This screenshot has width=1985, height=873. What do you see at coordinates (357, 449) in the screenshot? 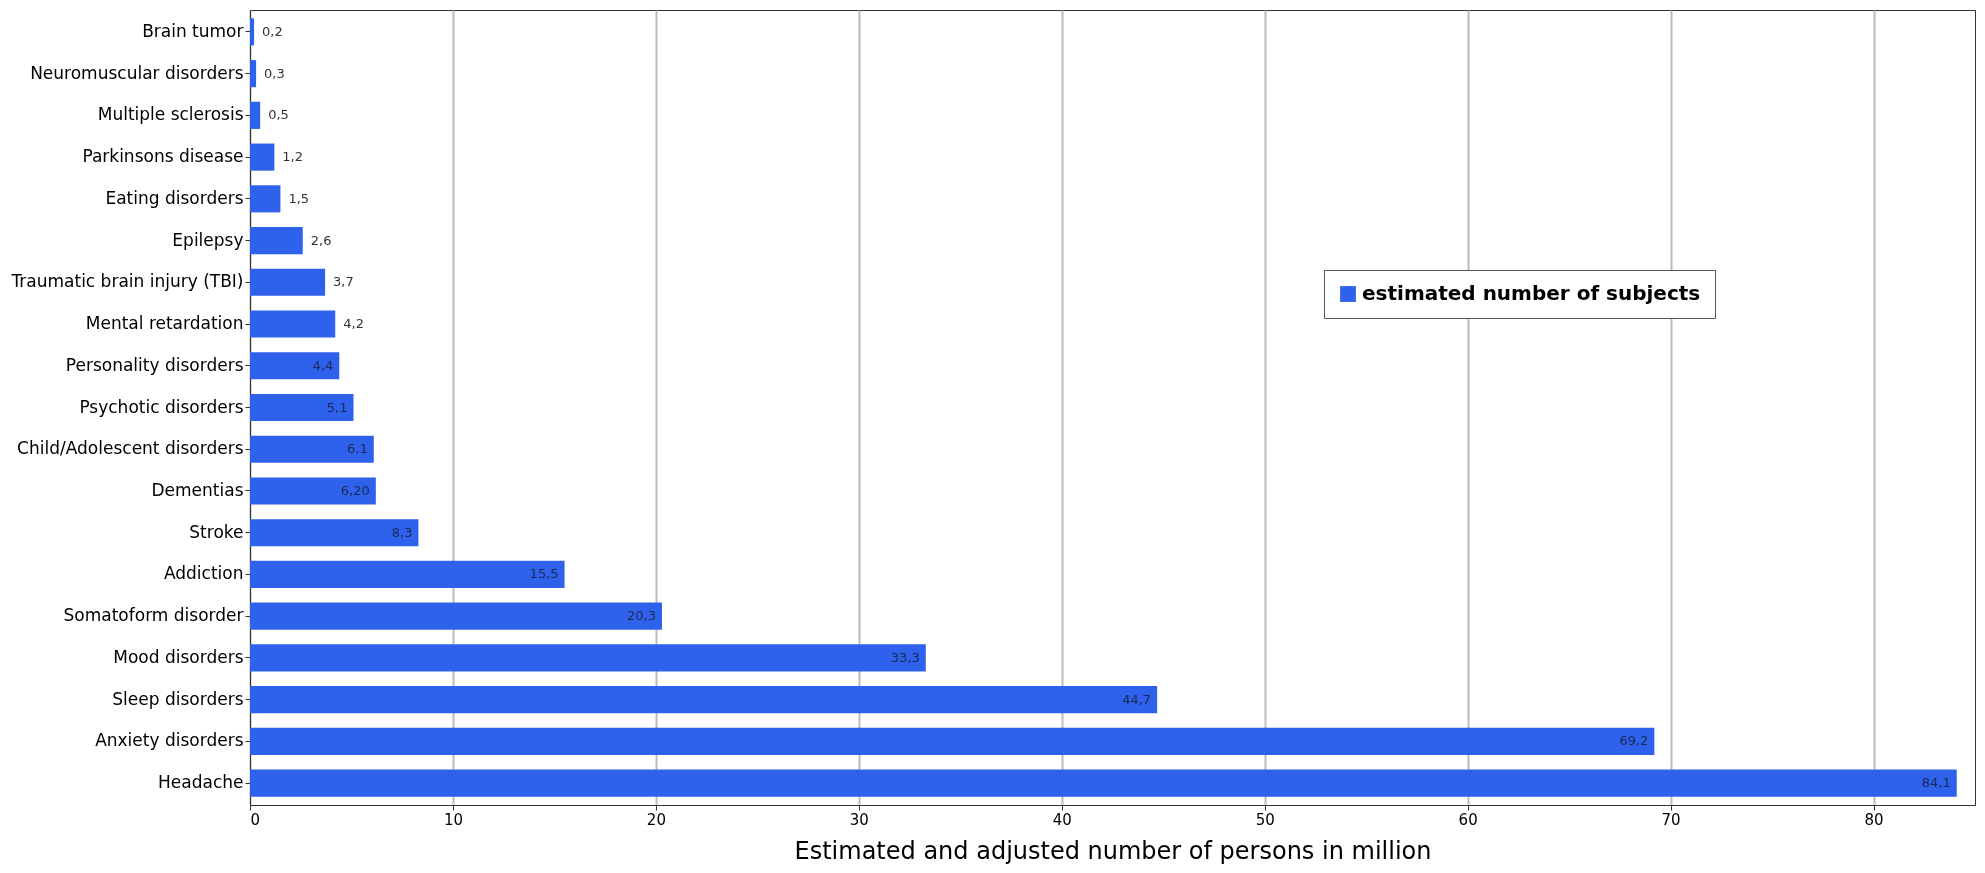
I see `data-label: 6,1` at bounding box center [357, 449].